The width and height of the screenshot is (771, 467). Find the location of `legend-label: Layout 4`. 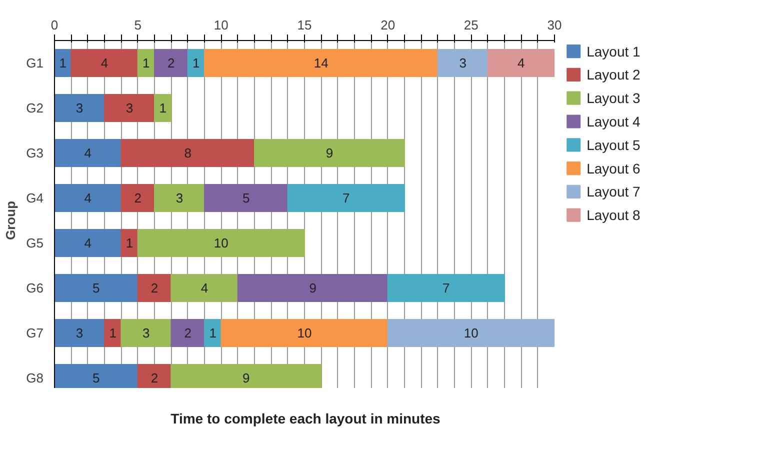

legend-label: Layout 4 is located at coordinates (613, 122).